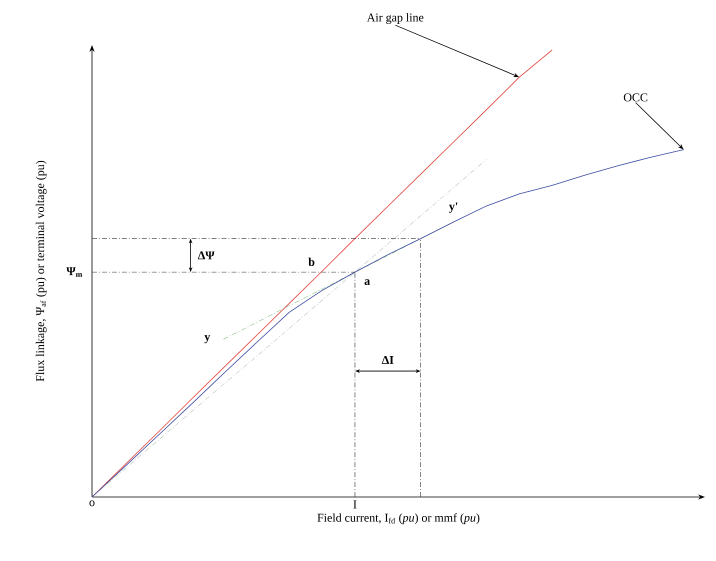  I want to click on text: Ψ$_{m}$, so click(74, 272).